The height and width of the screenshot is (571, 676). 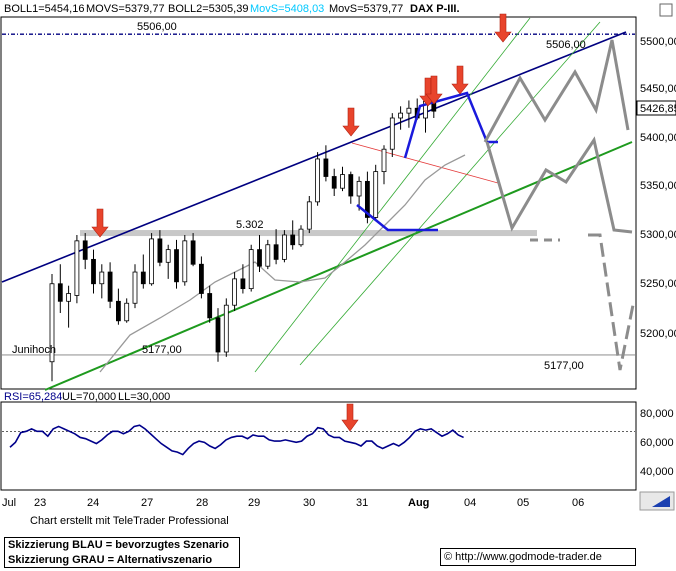 What do you see at coordinates (293, 503) in the screenshot?
I see `x-axis: Jul 23 24 27 28 29 30 31 Aug 04 05 06` at bounding box center [293, 503].